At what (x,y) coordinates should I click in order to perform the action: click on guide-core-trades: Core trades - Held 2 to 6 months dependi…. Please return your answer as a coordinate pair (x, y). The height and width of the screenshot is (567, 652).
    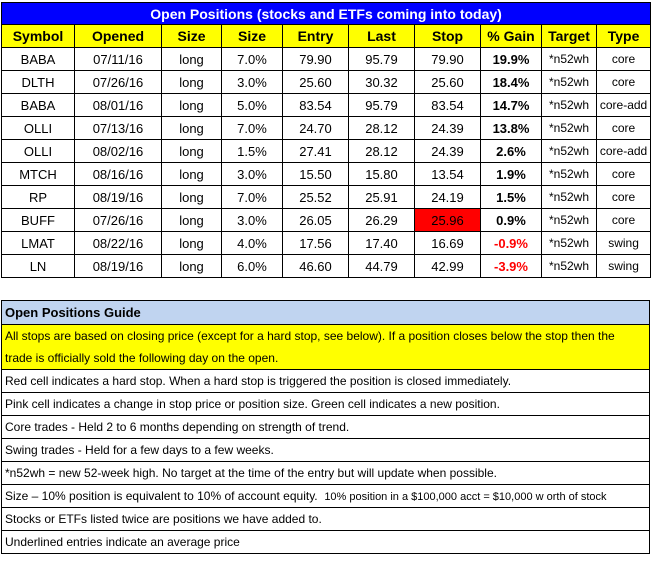
    Looking at the image, I should click on (325, 427).